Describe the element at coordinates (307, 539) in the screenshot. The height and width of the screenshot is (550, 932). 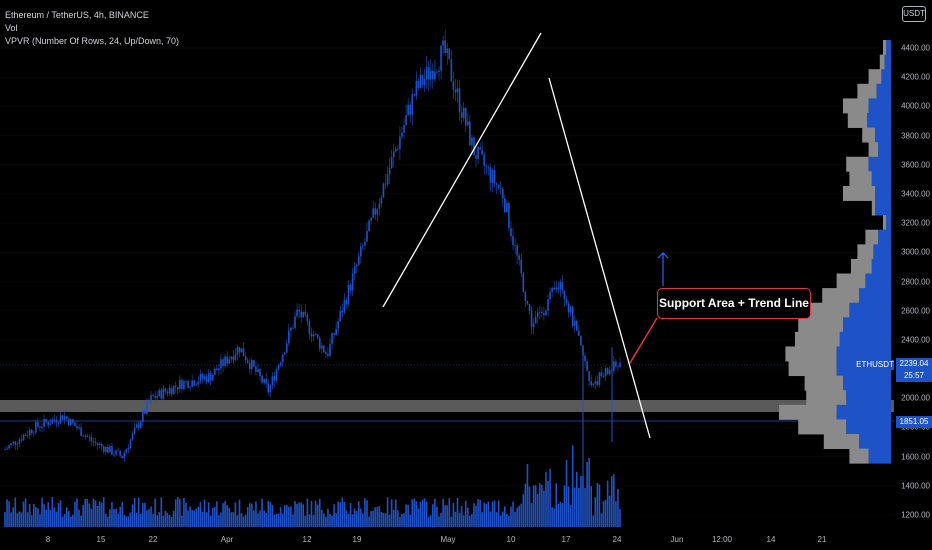
I see `time-tick: 12` at that location.